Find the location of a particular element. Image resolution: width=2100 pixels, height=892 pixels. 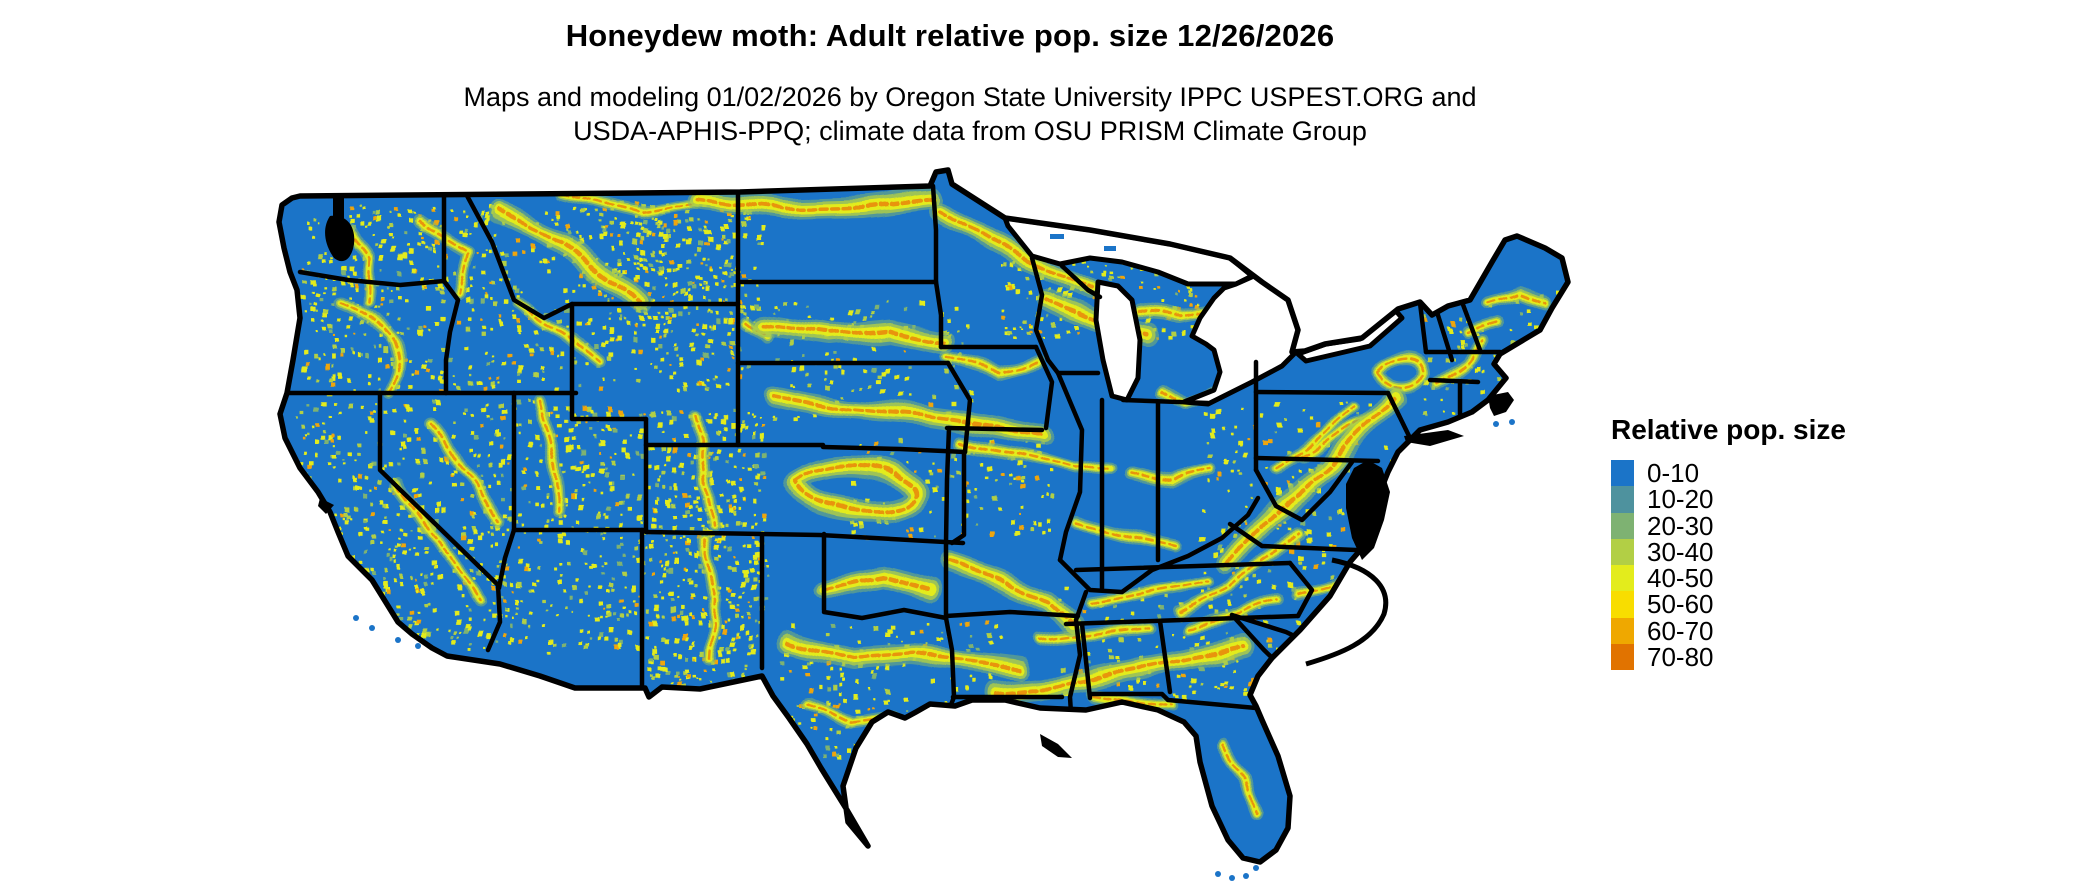

legend-items: 0-10 10-20 20-30 30-40 40-50 50-60 60-70 70-80 is located at coordinates (1728, 565).